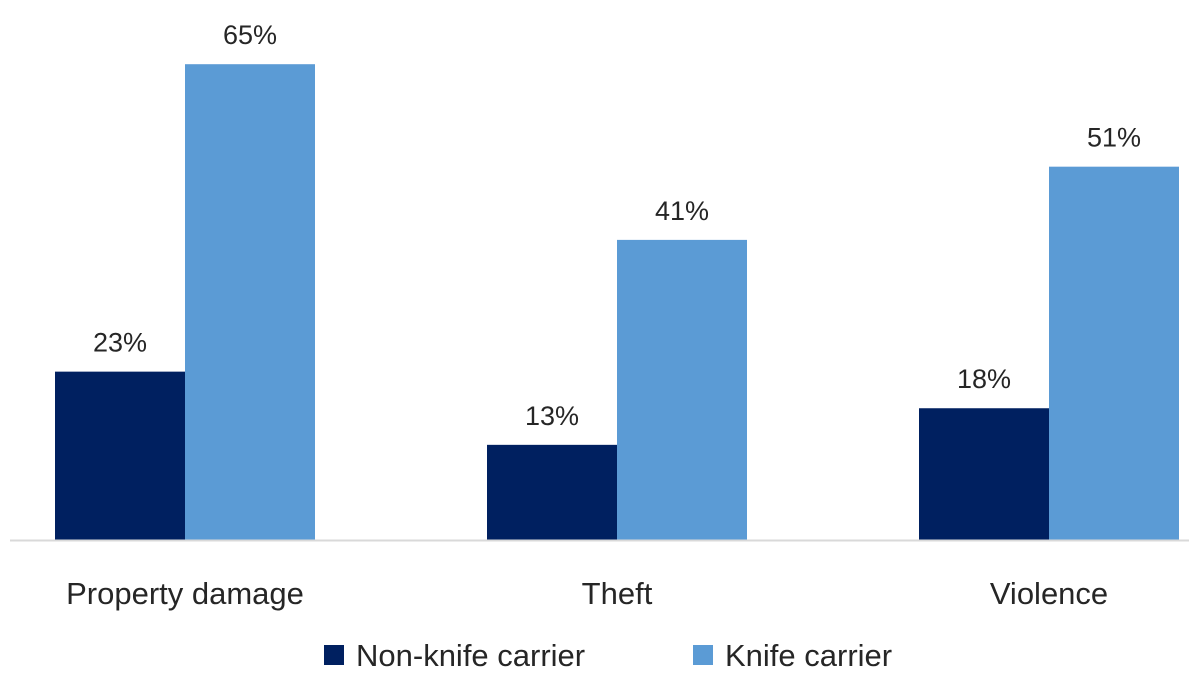 The width and height of the screenshot is (1199, 683). What do you see at coordinates (552, 416) in the screenshot?
I see `value-label-non-knife-carrier-theft: 13%` at bounding box center [552, 416].